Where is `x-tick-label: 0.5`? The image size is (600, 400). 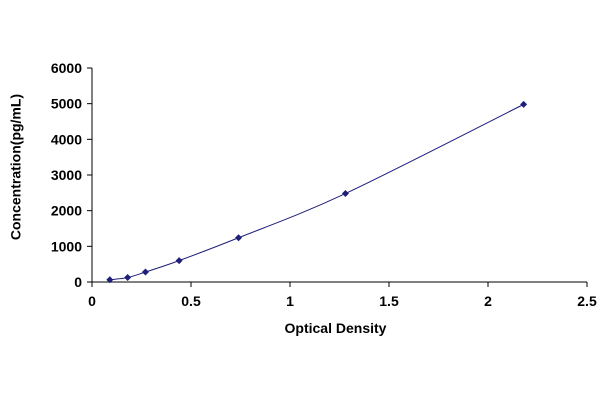
x-tick-label: 0.5 is located at coordinates (191, 301).